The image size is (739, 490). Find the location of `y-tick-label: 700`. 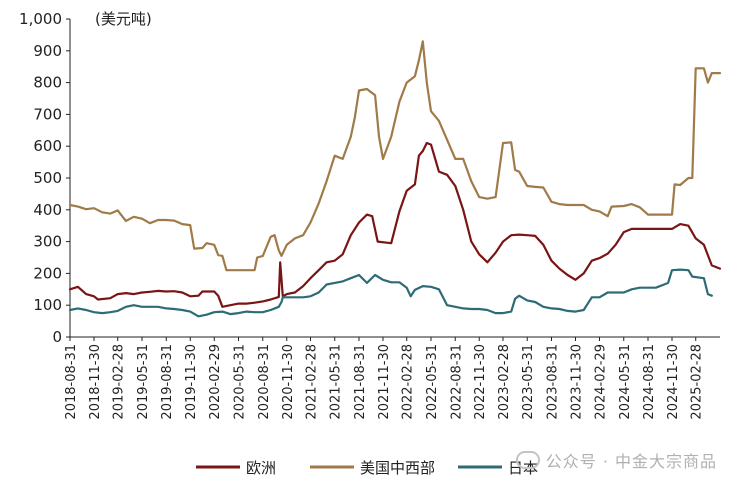

y-tick-label: 700 is located at coordinates (47, 114).